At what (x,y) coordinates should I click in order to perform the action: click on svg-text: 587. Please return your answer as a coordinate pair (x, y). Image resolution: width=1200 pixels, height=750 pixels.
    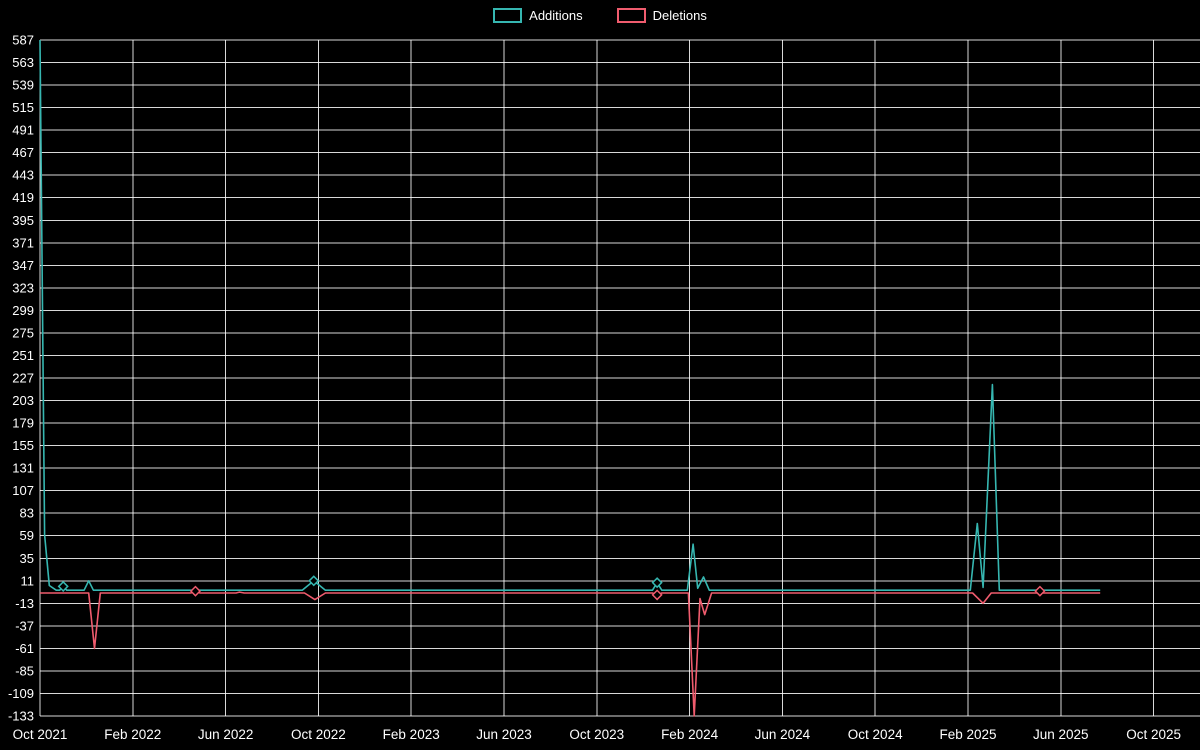
    Looking at the image, I should click on (23, 40).